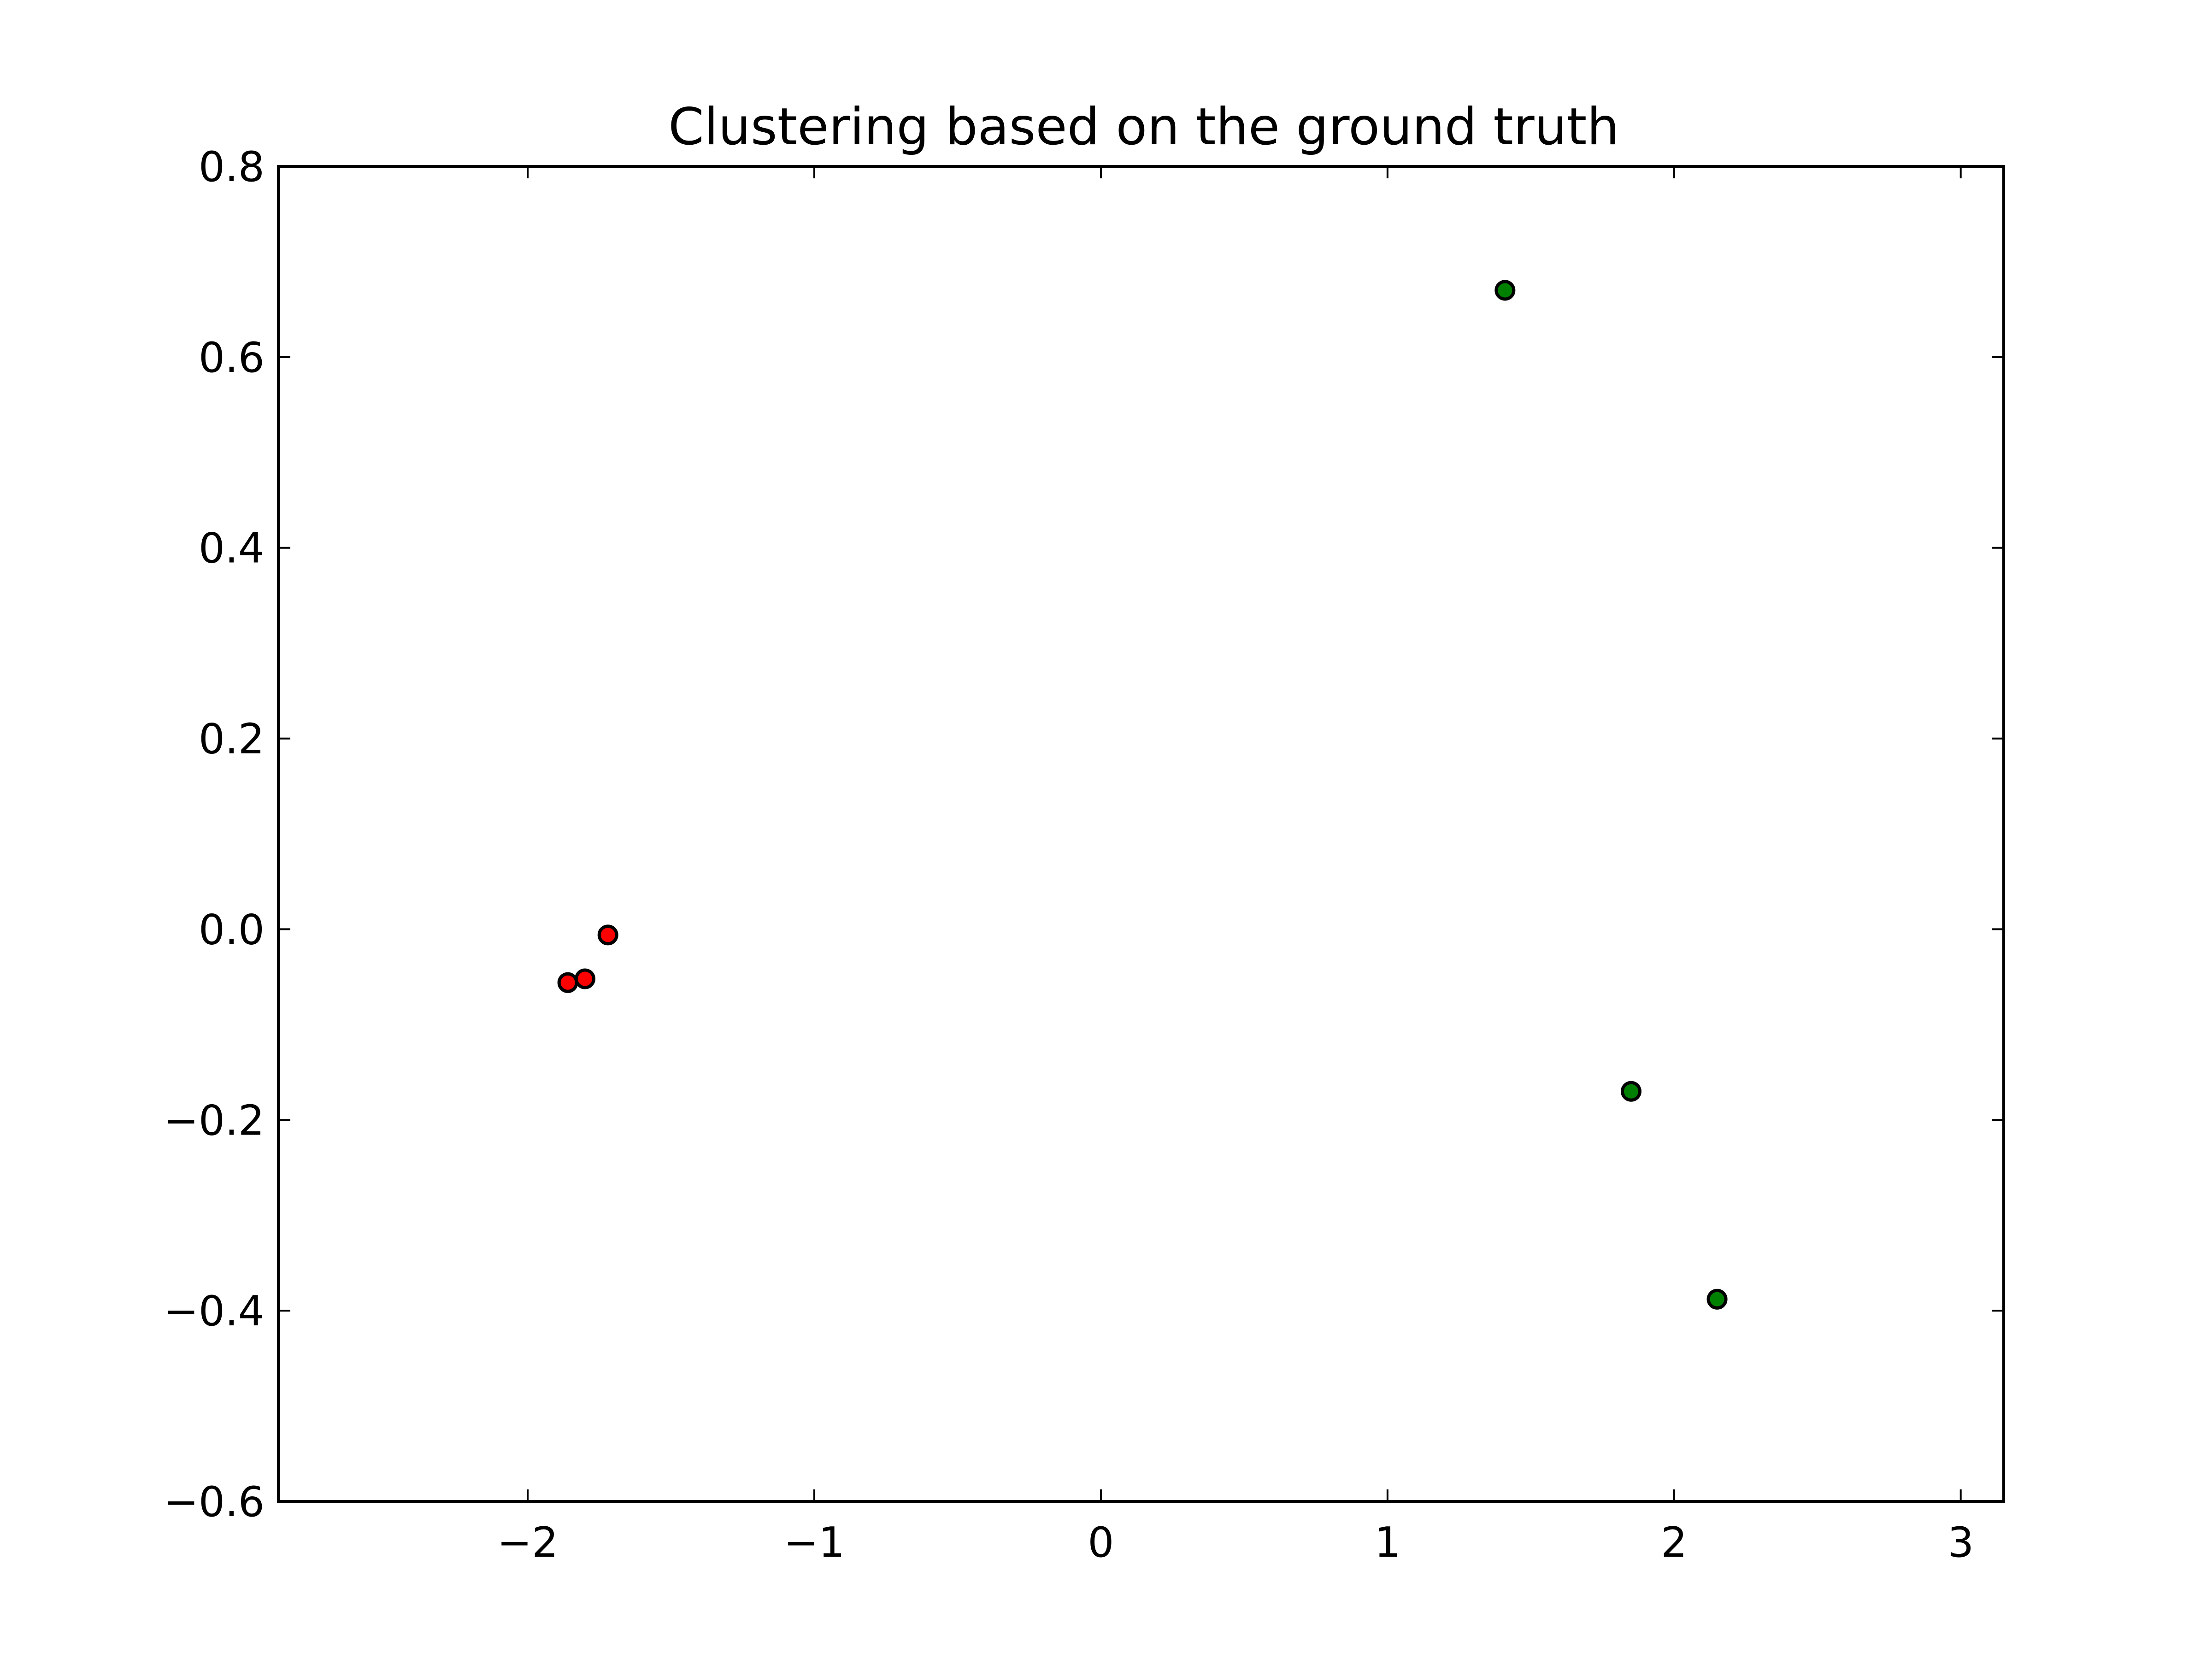 The height and width of the screenshot is (1659, 2212). I want to click on y-tick-label: 0.6, so click(232, 358).